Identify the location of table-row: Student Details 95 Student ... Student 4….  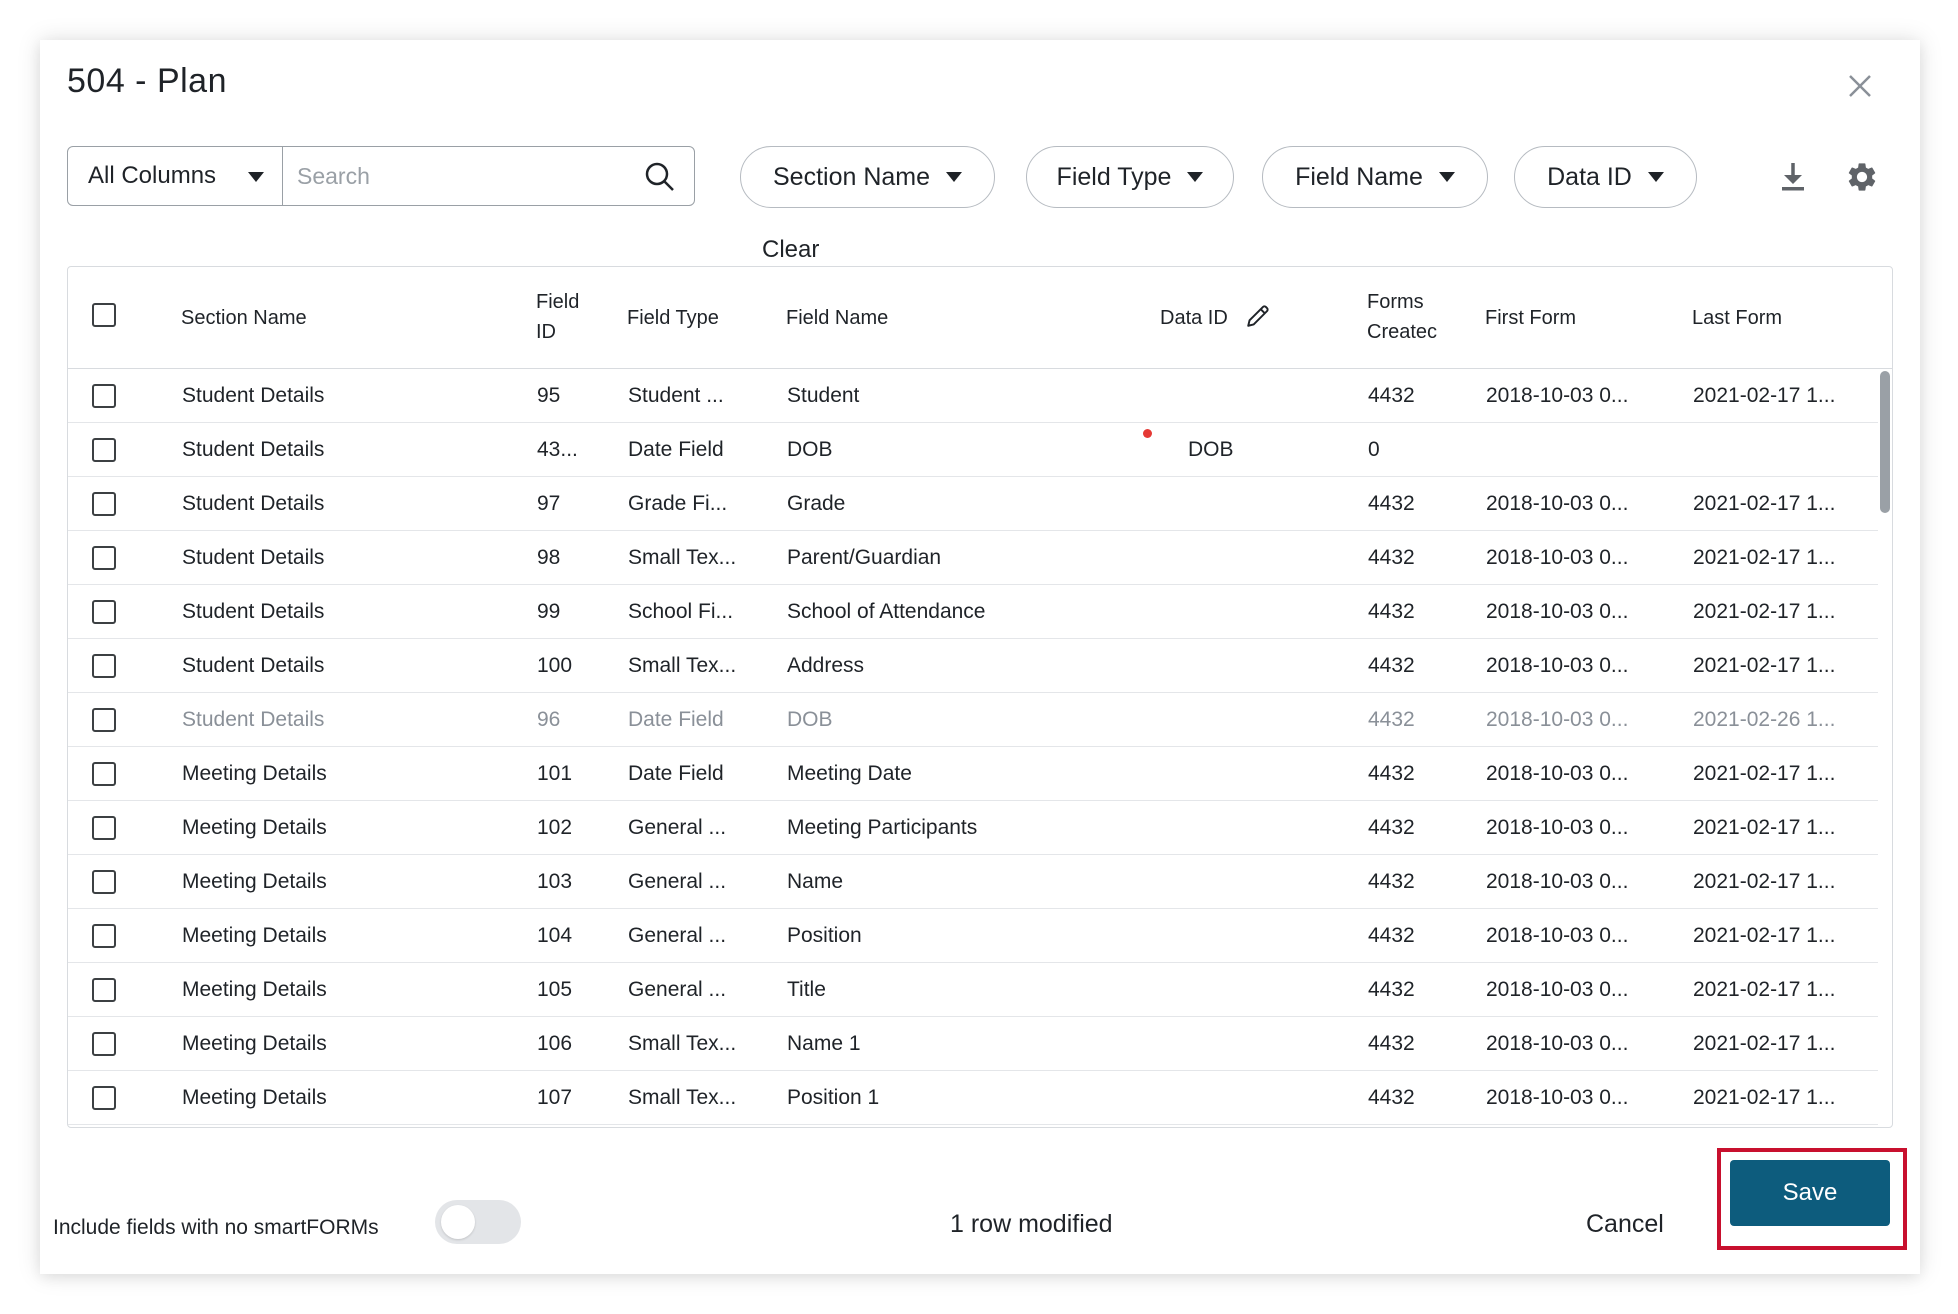
(973, 396).